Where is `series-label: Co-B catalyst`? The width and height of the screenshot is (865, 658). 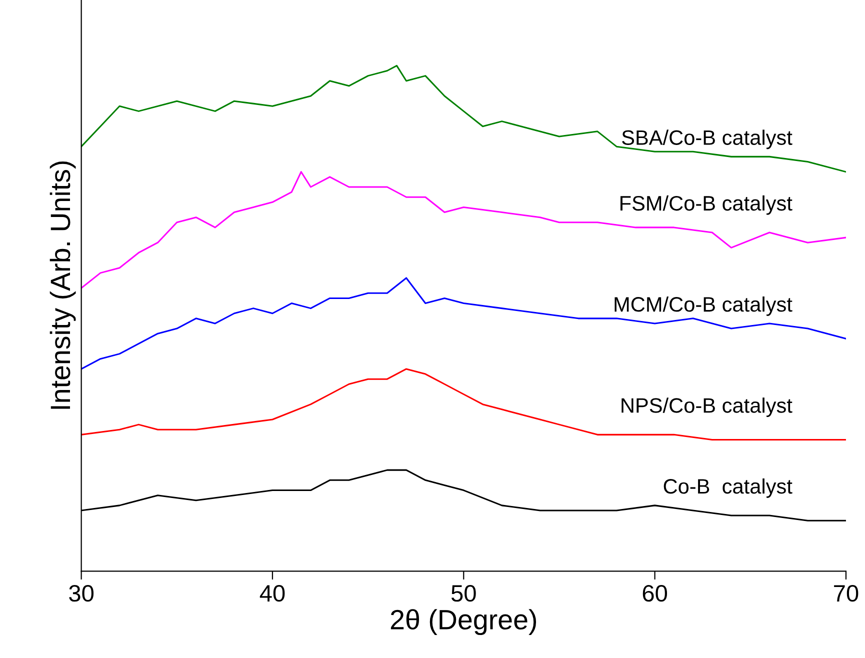 series-label: Co-B catalyst is located at coordinates (728, 488).